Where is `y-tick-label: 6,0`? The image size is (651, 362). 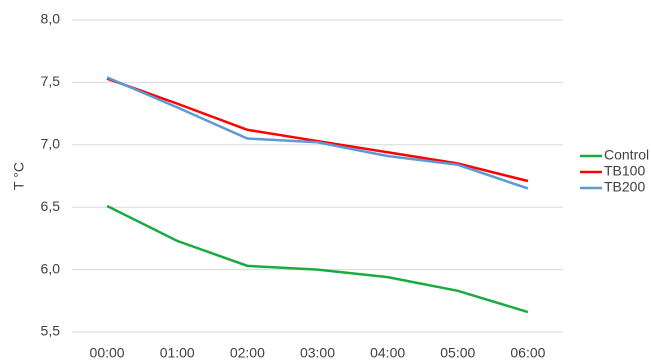 y-tick-label: 6,0 is located at coordinates (51, 268).